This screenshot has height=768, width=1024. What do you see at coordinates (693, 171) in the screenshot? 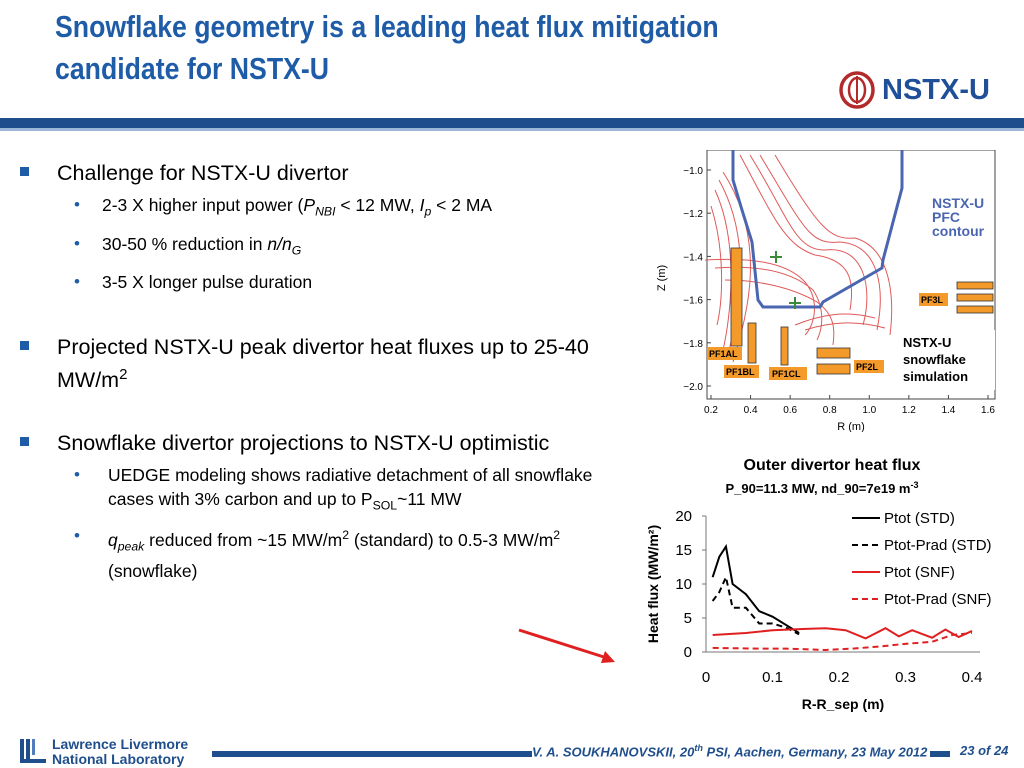
I see `y-tick-label: −1.0` at bounding box center [693, 171].